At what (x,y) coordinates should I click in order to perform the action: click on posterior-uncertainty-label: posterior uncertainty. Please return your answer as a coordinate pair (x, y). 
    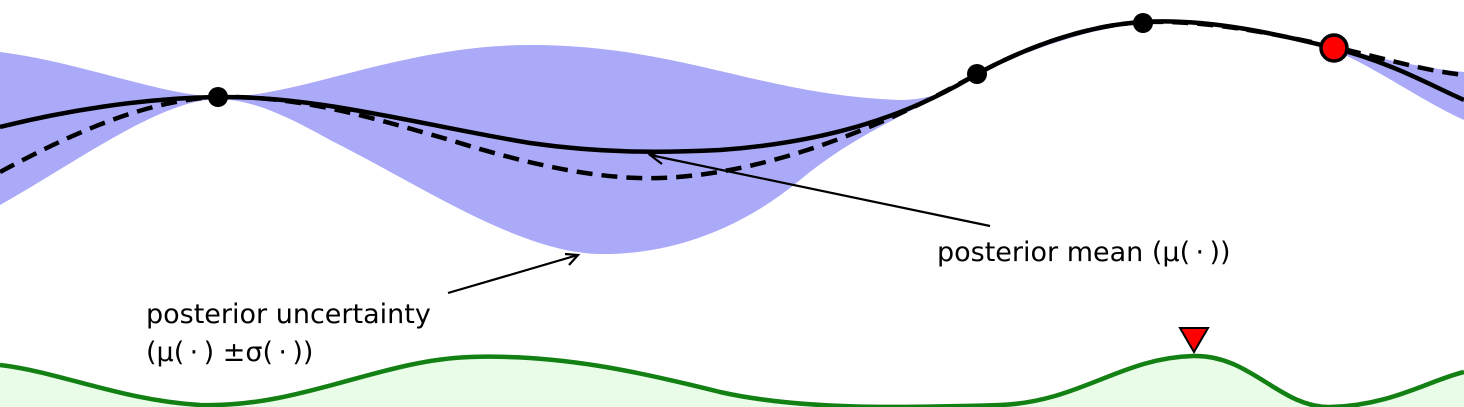
    Looking at the image, I should click on (288, 314).